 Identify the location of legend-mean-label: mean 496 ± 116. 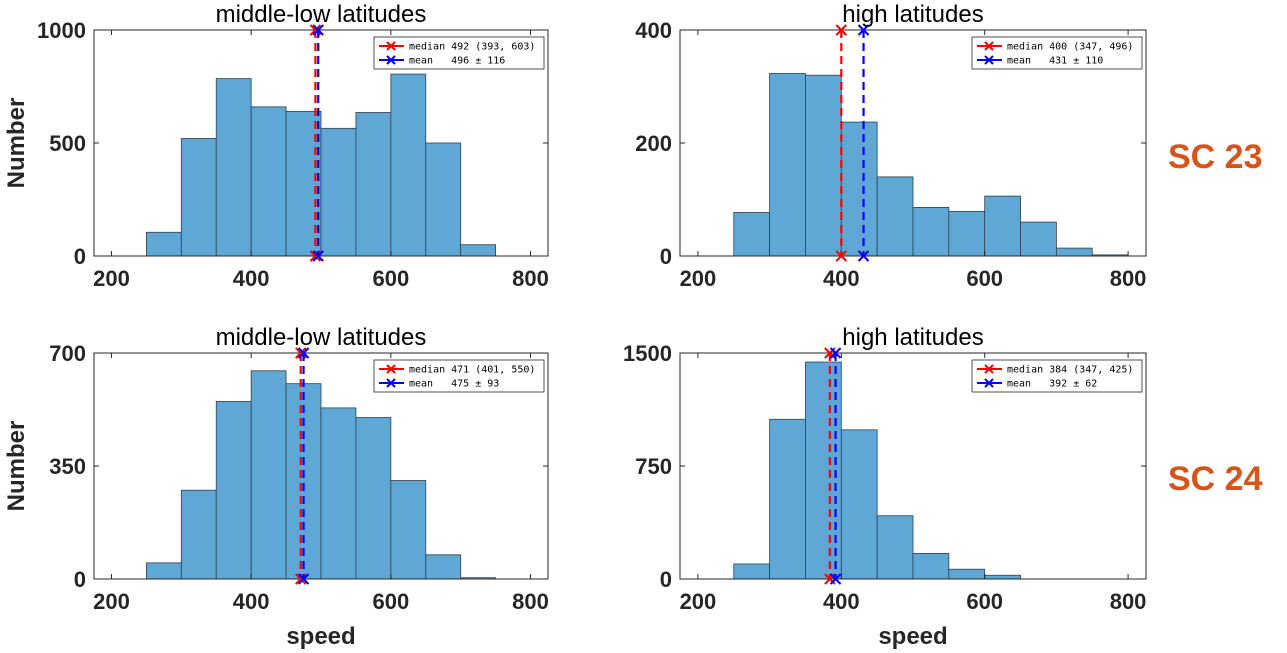
(457, 61).